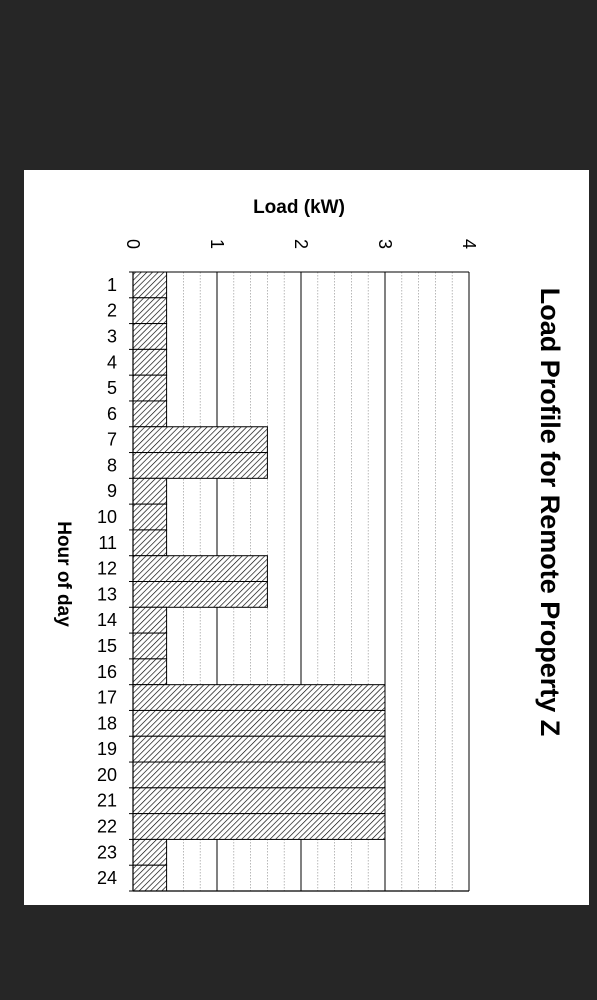  What do you see at coordinates (107, 620) in the screenshot?
I see `y-tick-label: 14` at bounding box center [107, 620].